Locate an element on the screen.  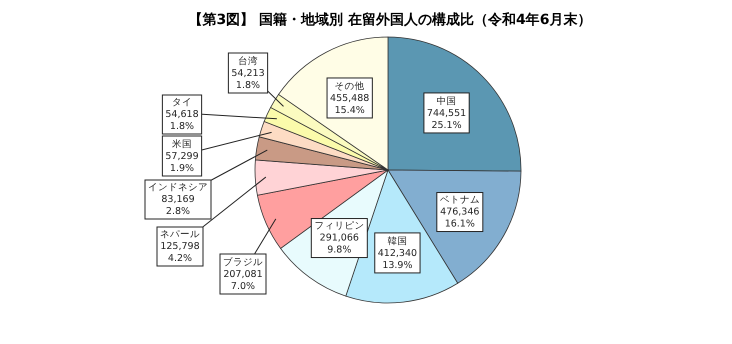
data-label: 57,299 1.9% is located at coordinates (182, 162).